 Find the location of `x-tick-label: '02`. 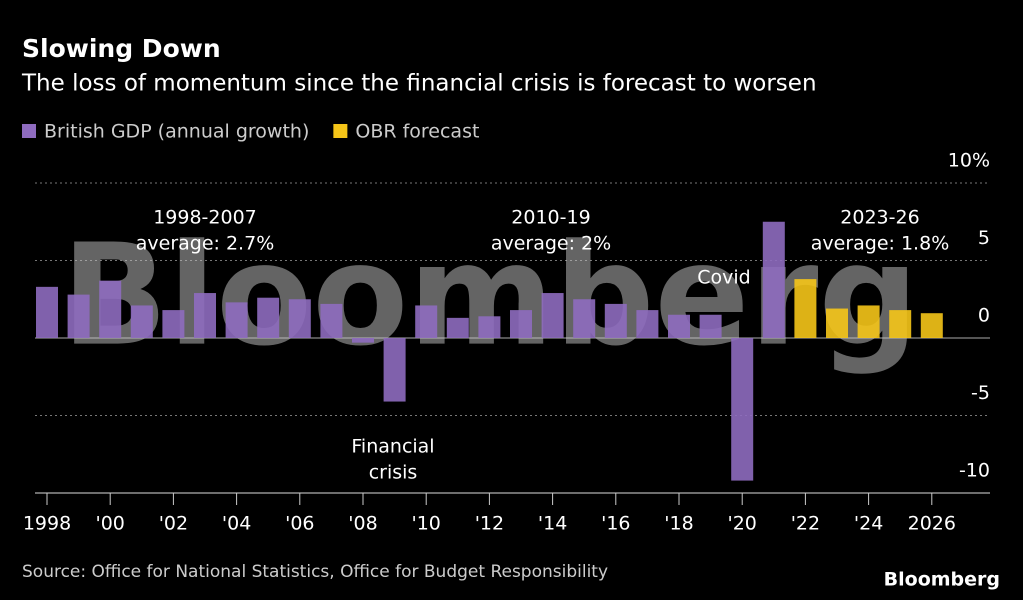

x-tick-label: '02 is located at coordinates (173, 524).